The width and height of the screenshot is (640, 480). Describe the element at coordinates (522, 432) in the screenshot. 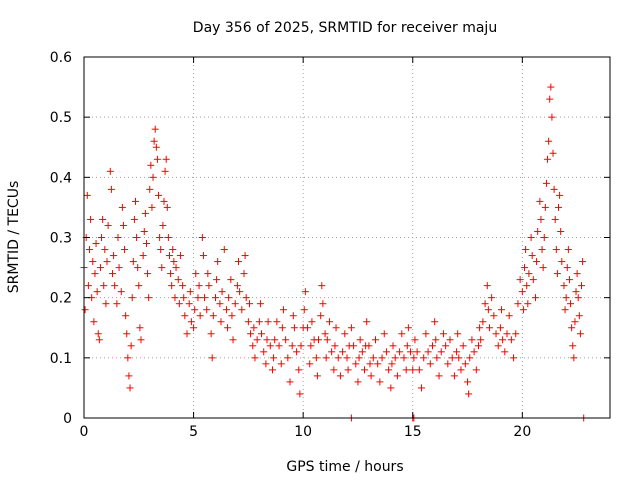

I see `x-tick-label: 20` at that location.